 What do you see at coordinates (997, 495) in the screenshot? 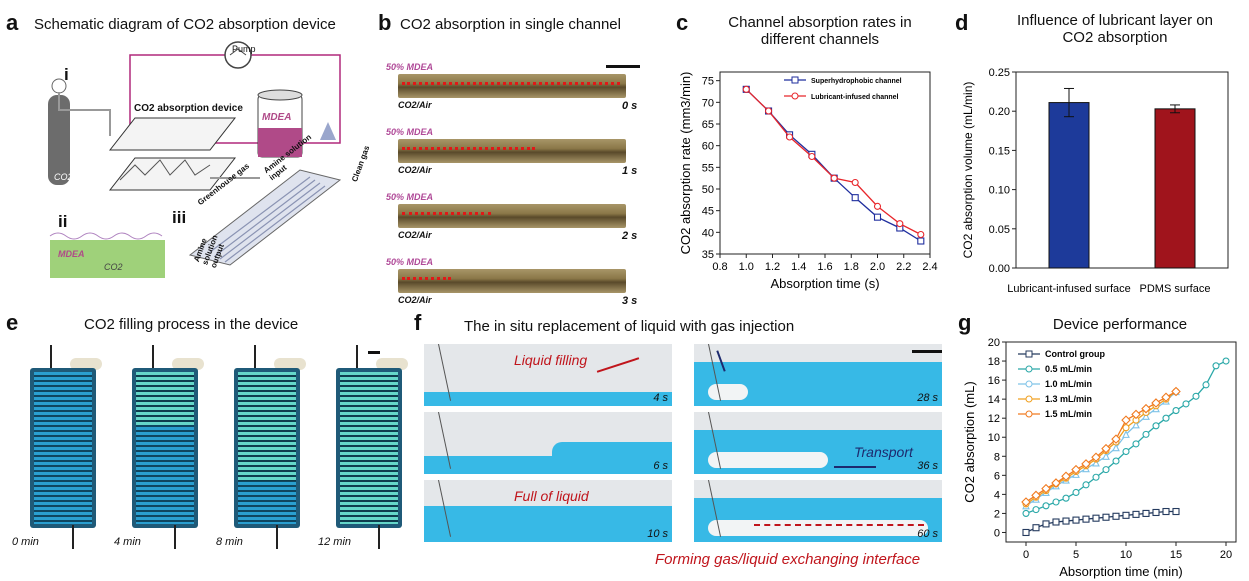
I see `y-tick-label: 4` at bounding box center [997, 495].